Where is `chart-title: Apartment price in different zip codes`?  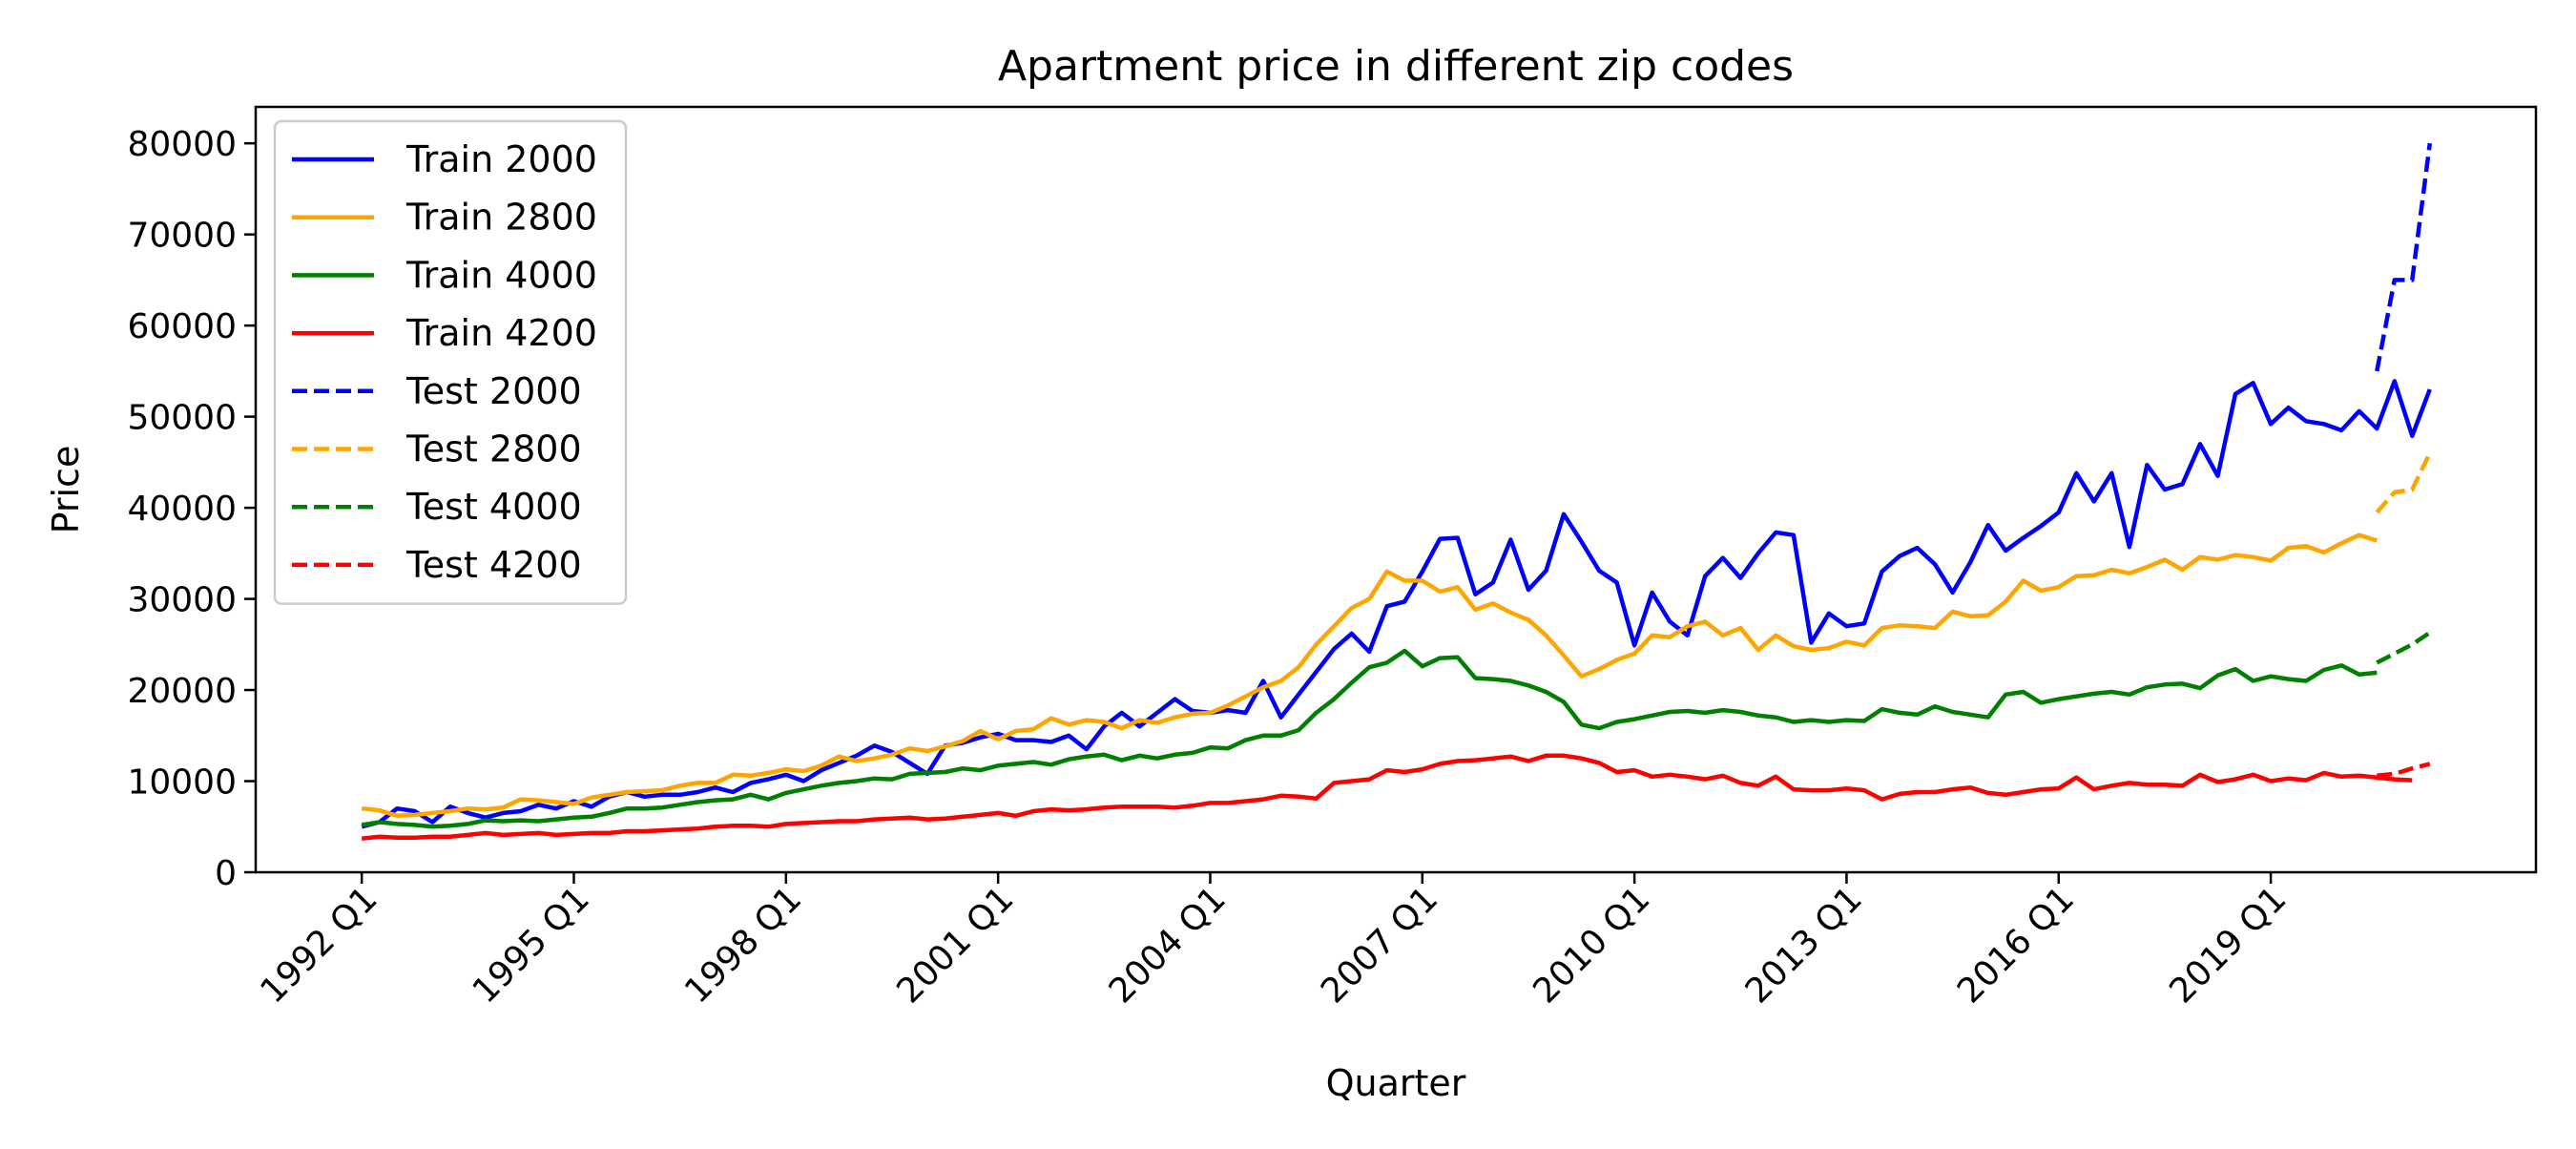 chart-title: Apartment price in different zip codes is located at coordinates (1396, 66).